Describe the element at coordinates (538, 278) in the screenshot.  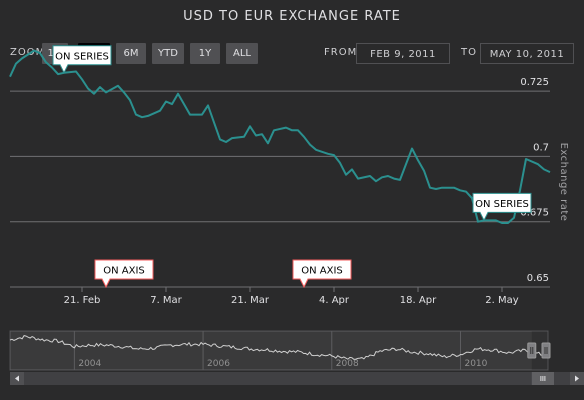
I see `y-tick-label: 0.65` at that location.